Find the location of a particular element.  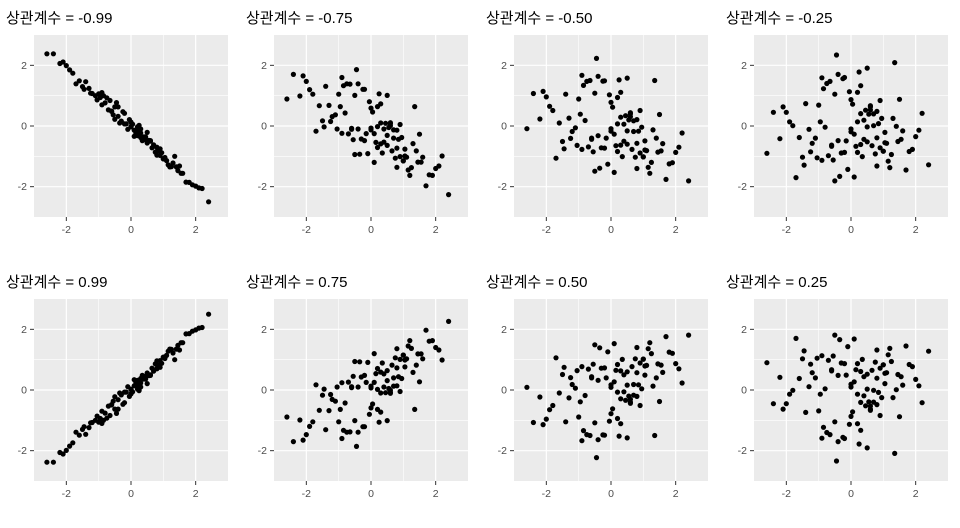

scatter-panel-1: 상관계수 = -0.99 -2 0 2 -2 0 2 is located at coordinates (120, 132).